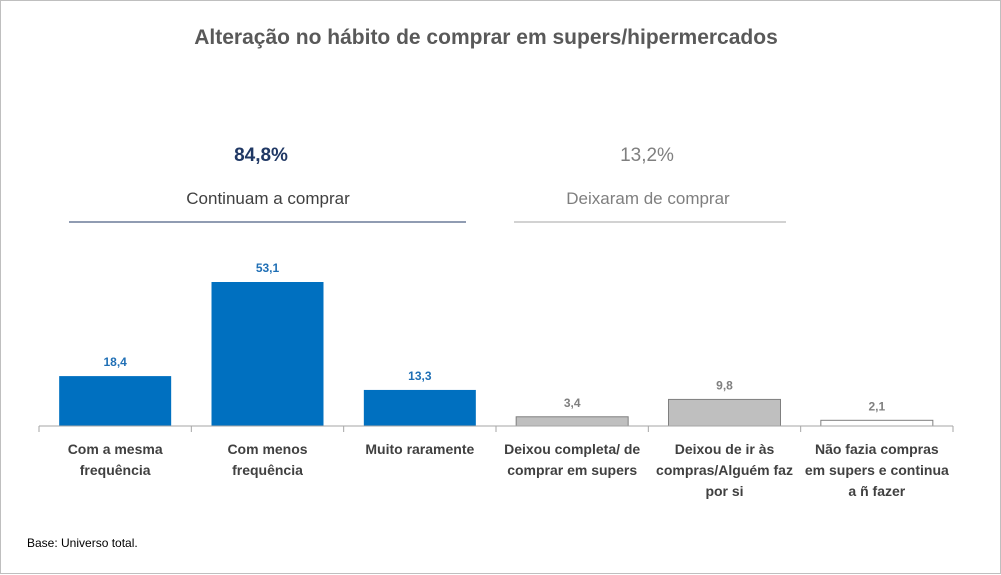  Describe the element at coordinates (648, 198) in the screenshot. I see `group-label: Deixaram de comprar` at that location.